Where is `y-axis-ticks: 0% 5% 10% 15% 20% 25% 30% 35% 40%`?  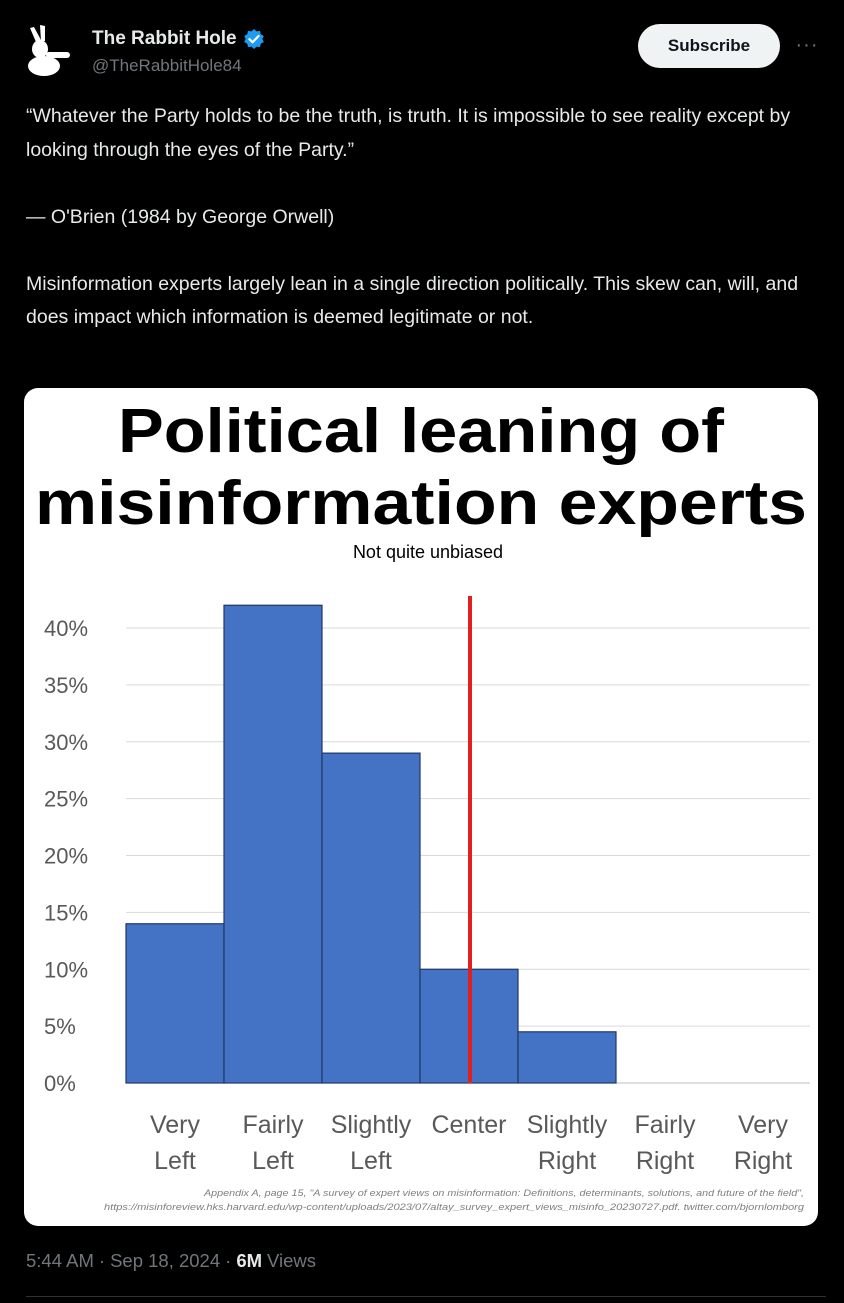 y-axis-ticks: 0% 5% 10% 15% 20% 25% 30% 35% 40% is located at coordinates (66, 856).